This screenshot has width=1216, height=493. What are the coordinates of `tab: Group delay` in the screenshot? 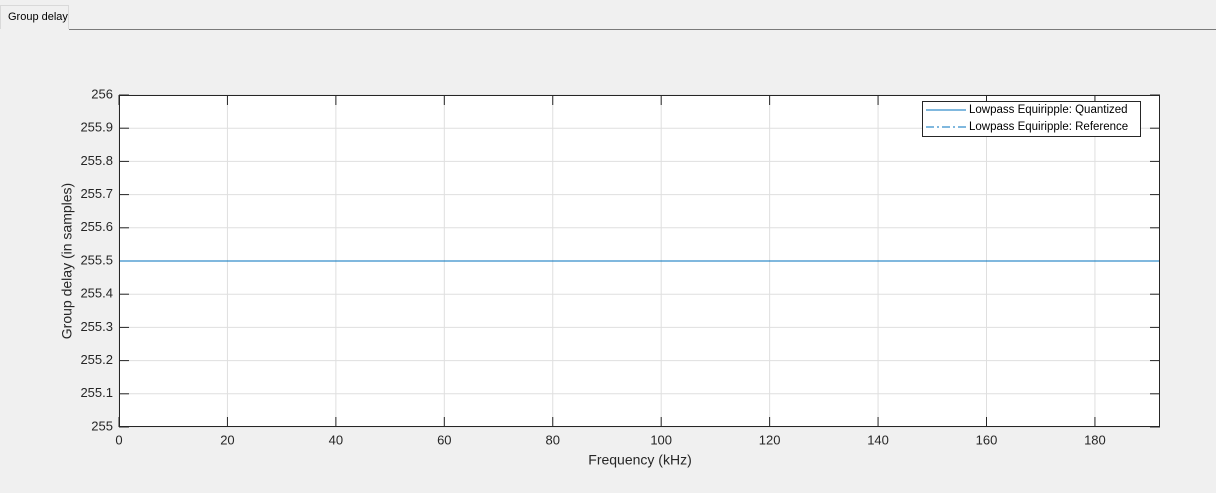 It's located at (608, 17).